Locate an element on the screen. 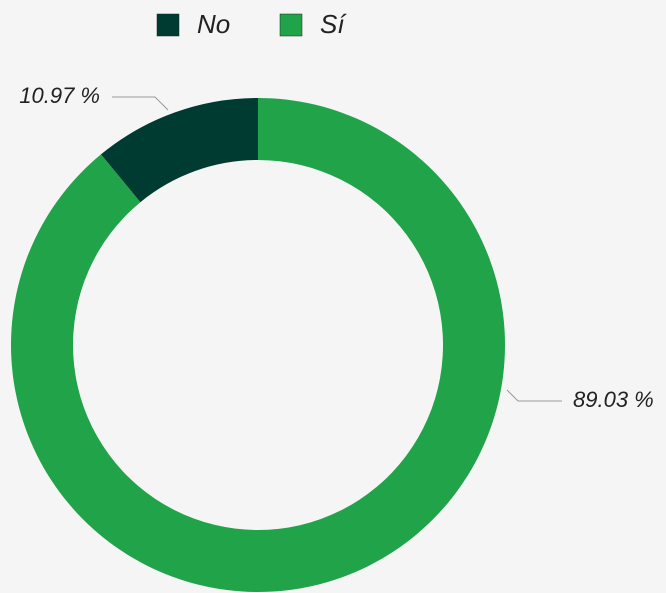 The height and width of the screenshot is (593, 666). donut-slice is located at coordinates (179, 150).